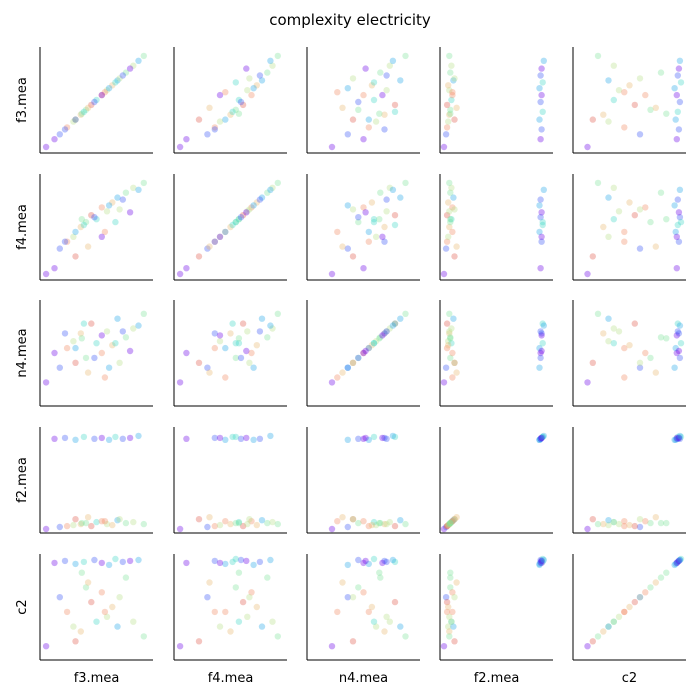 This screenshot has height=700, width=700. I want to click on panel-f2.mea-vs-c2, so click(629, 480).